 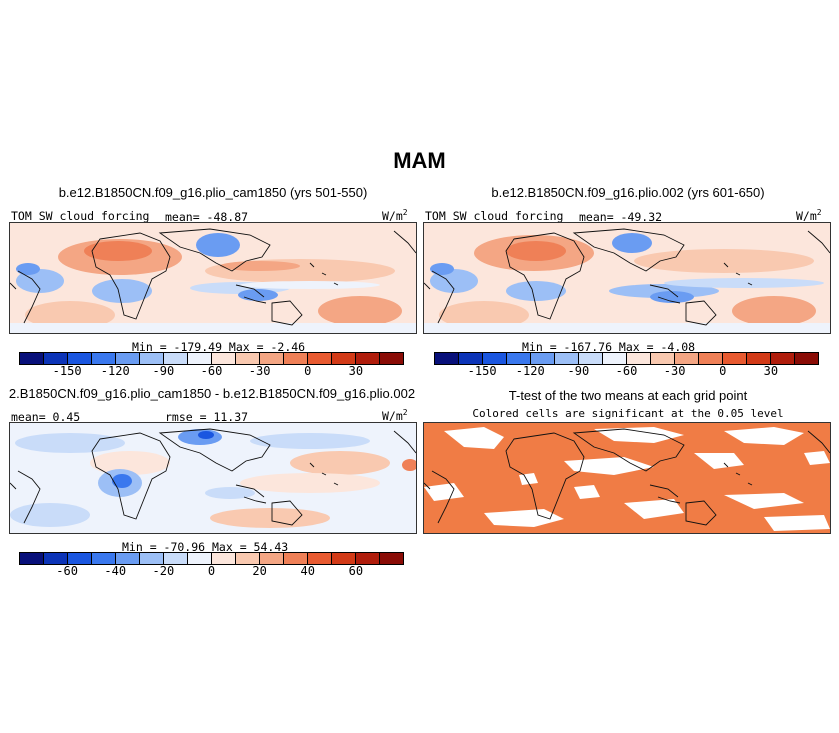 I want to click on panel2-map, so click(x=627, y=278).